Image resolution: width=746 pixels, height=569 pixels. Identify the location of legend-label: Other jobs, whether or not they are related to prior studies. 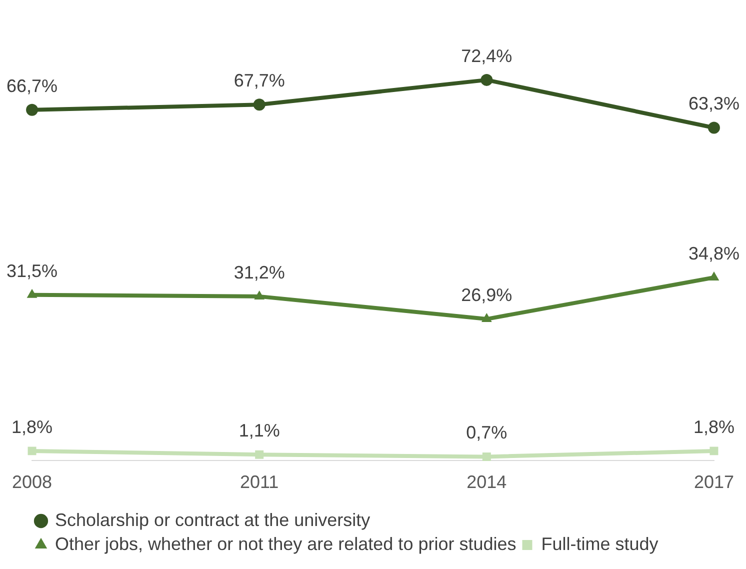
(285, 544).